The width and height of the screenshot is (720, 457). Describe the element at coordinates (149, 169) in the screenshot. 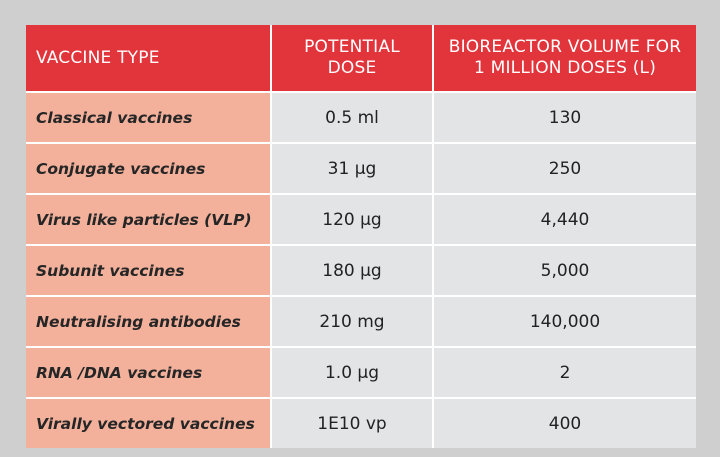

I see `vaccine-type-cell: Conjugate vaccines` at that location.